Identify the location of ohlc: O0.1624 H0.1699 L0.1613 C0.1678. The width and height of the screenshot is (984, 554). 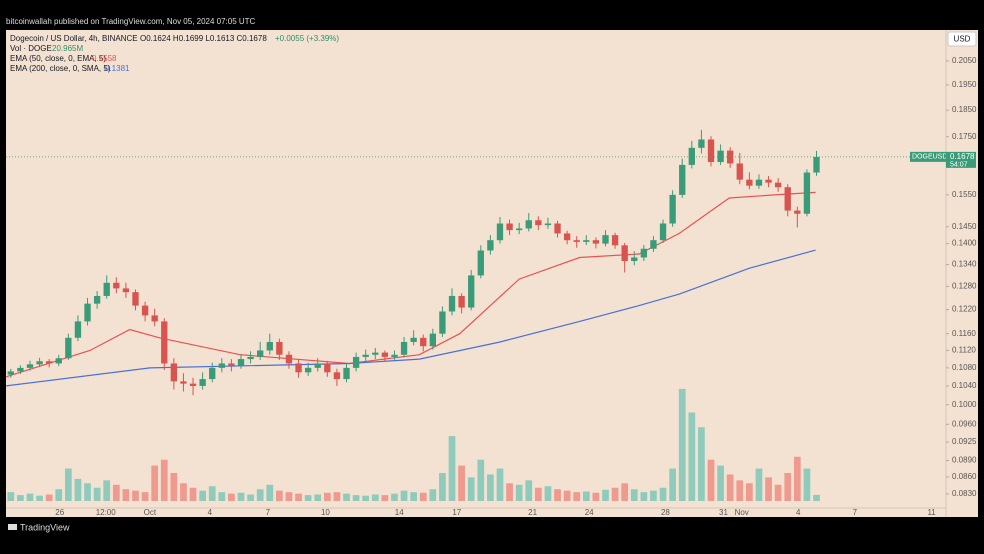
(203, 38).